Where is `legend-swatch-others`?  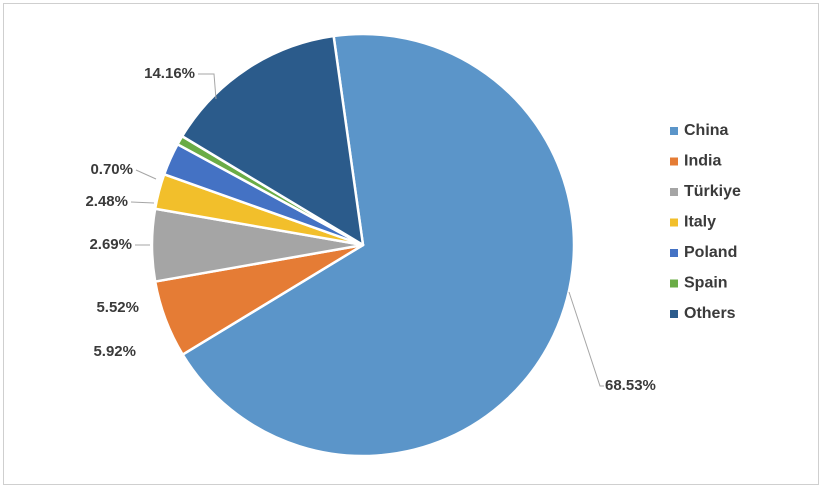
legend-swatch-others is located at coordinates (674, 314).